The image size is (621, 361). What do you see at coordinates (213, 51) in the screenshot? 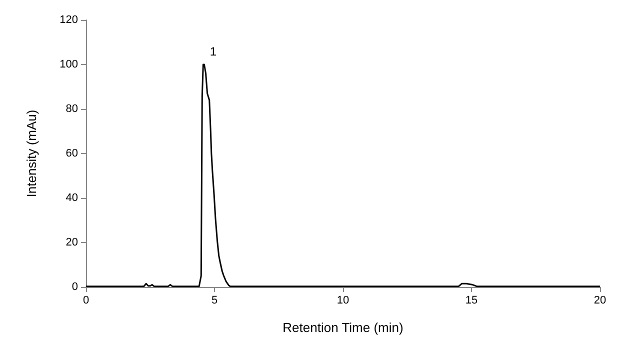
I see `annotation: 1` at bounding box center [213, 51].